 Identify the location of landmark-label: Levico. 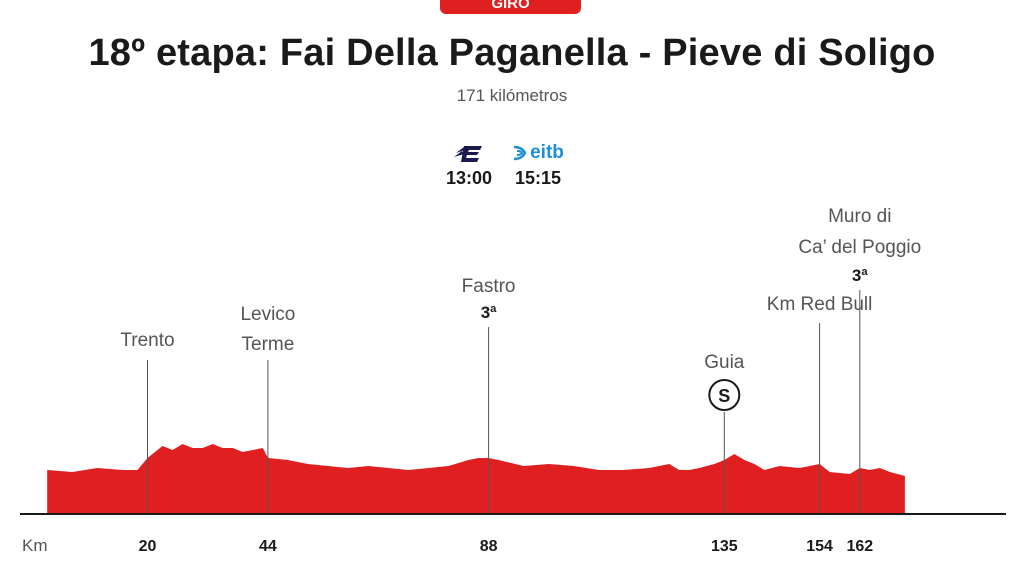
(267, 314).